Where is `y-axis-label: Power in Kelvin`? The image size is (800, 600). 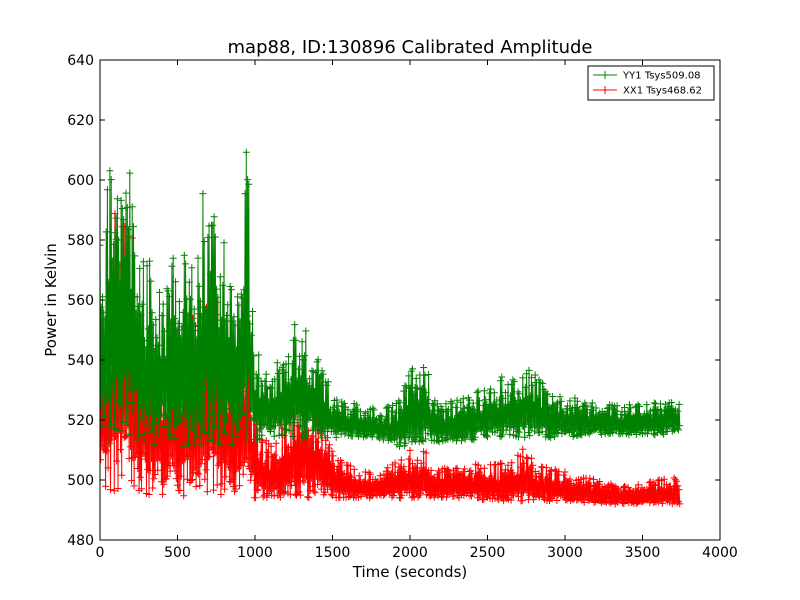 y-axis-label: Power in Kelvin is located at coordinates (51, 300).